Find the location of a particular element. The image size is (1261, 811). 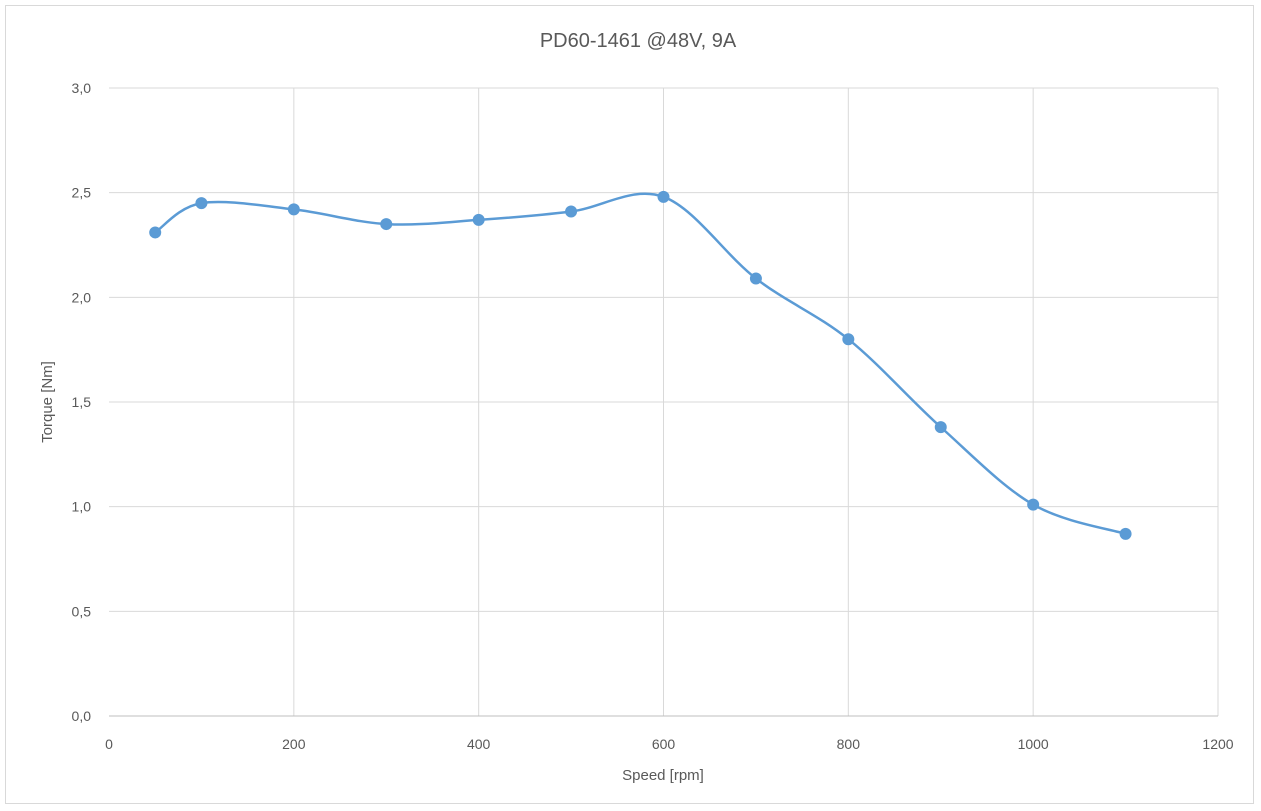

y-tick-label: 0,5 is located at coordinates (82, 611).